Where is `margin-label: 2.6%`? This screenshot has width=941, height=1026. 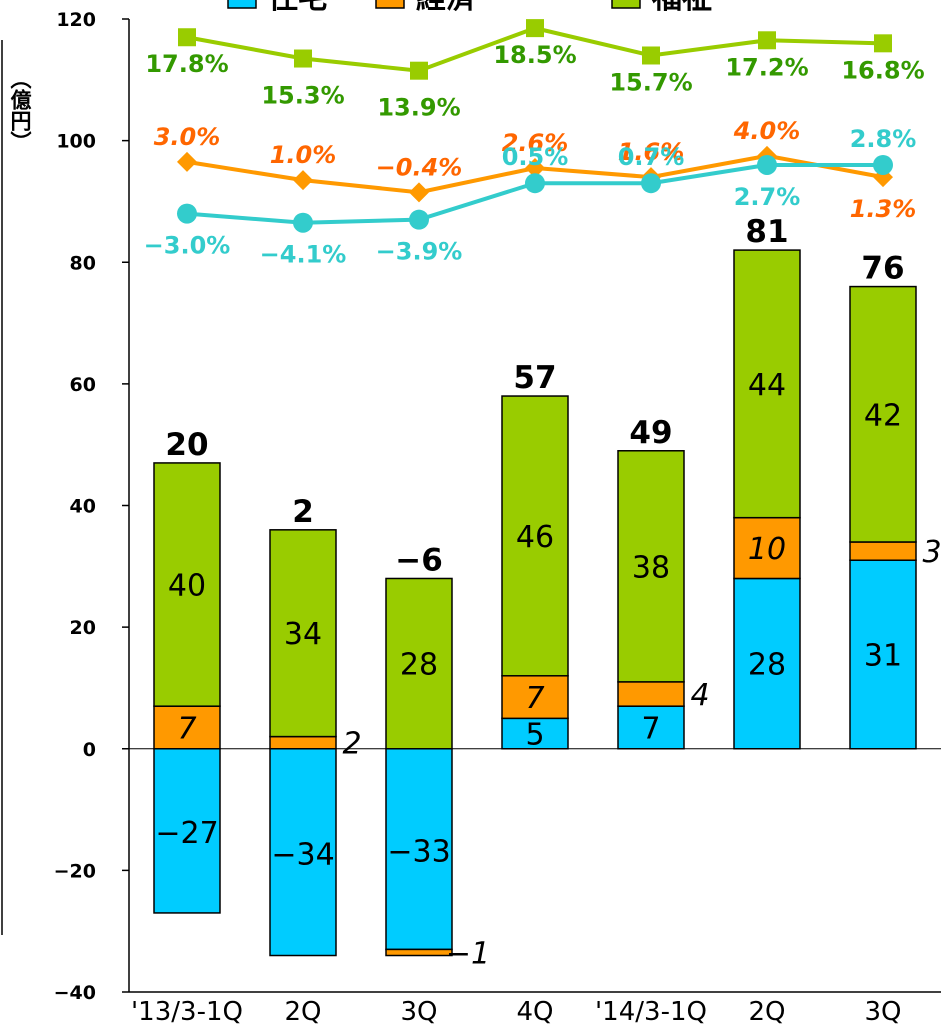 margin-label: 2.6% is located at coordinates (535, 143).